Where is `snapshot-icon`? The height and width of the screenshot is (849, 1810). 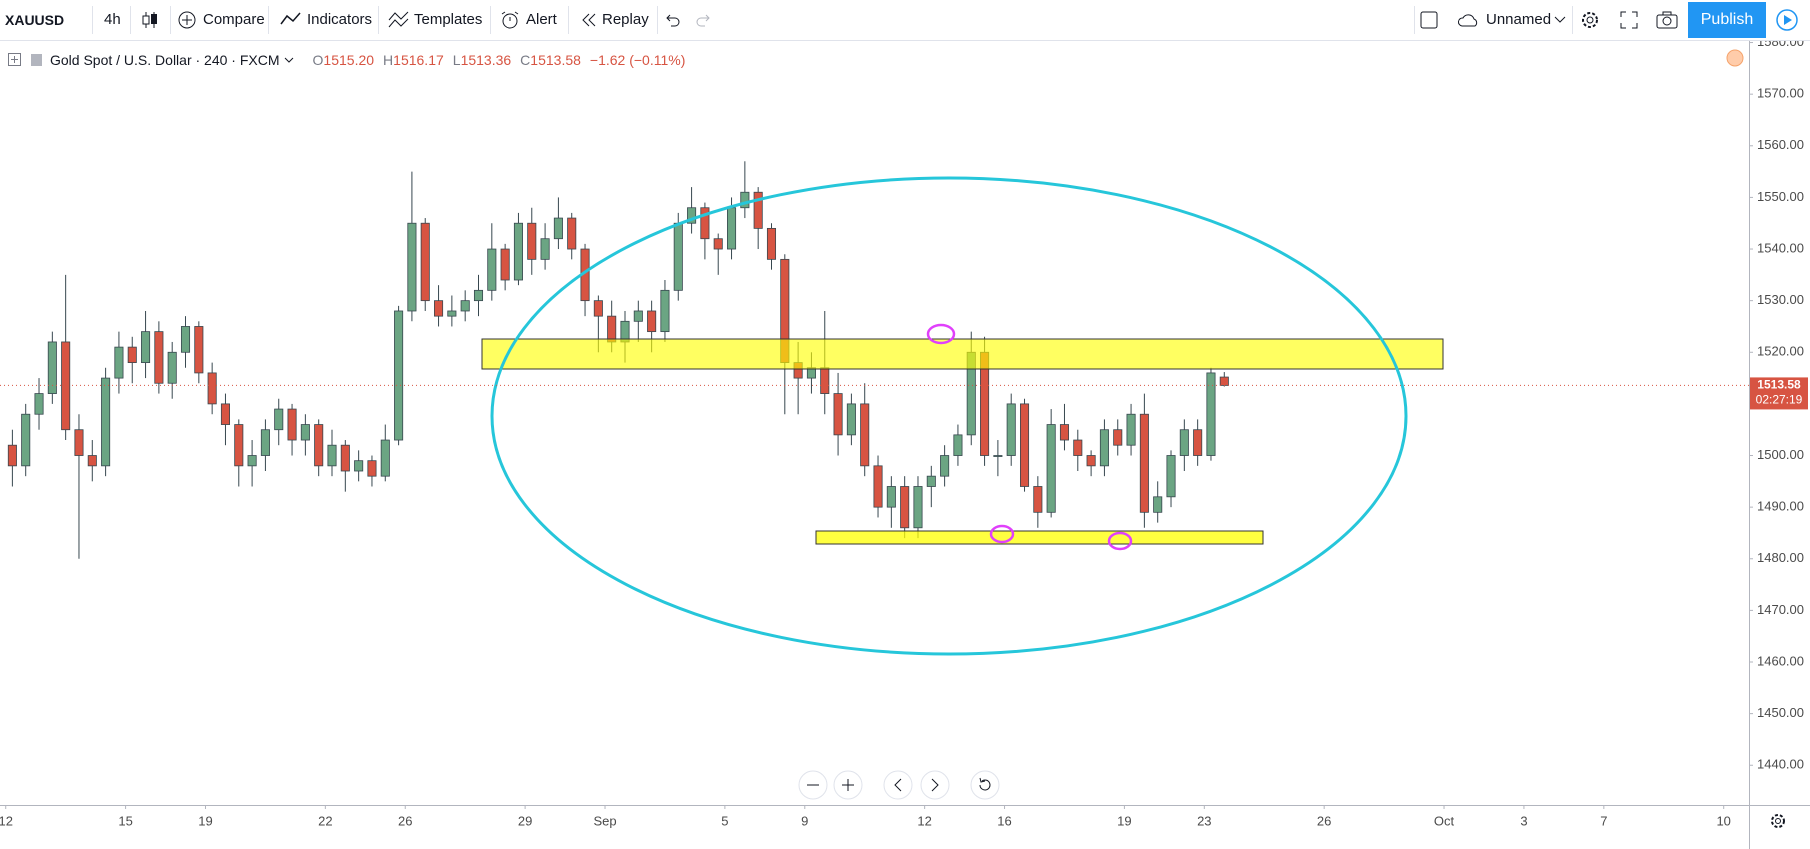 snapshot-icon is located at coordinates (1667, 20).